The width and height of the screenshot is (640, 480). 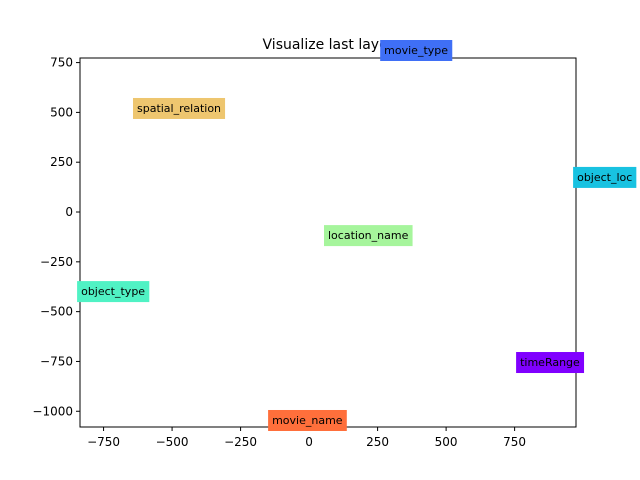 I want to click on label-point: movie_name, so click(x=307, y=420).